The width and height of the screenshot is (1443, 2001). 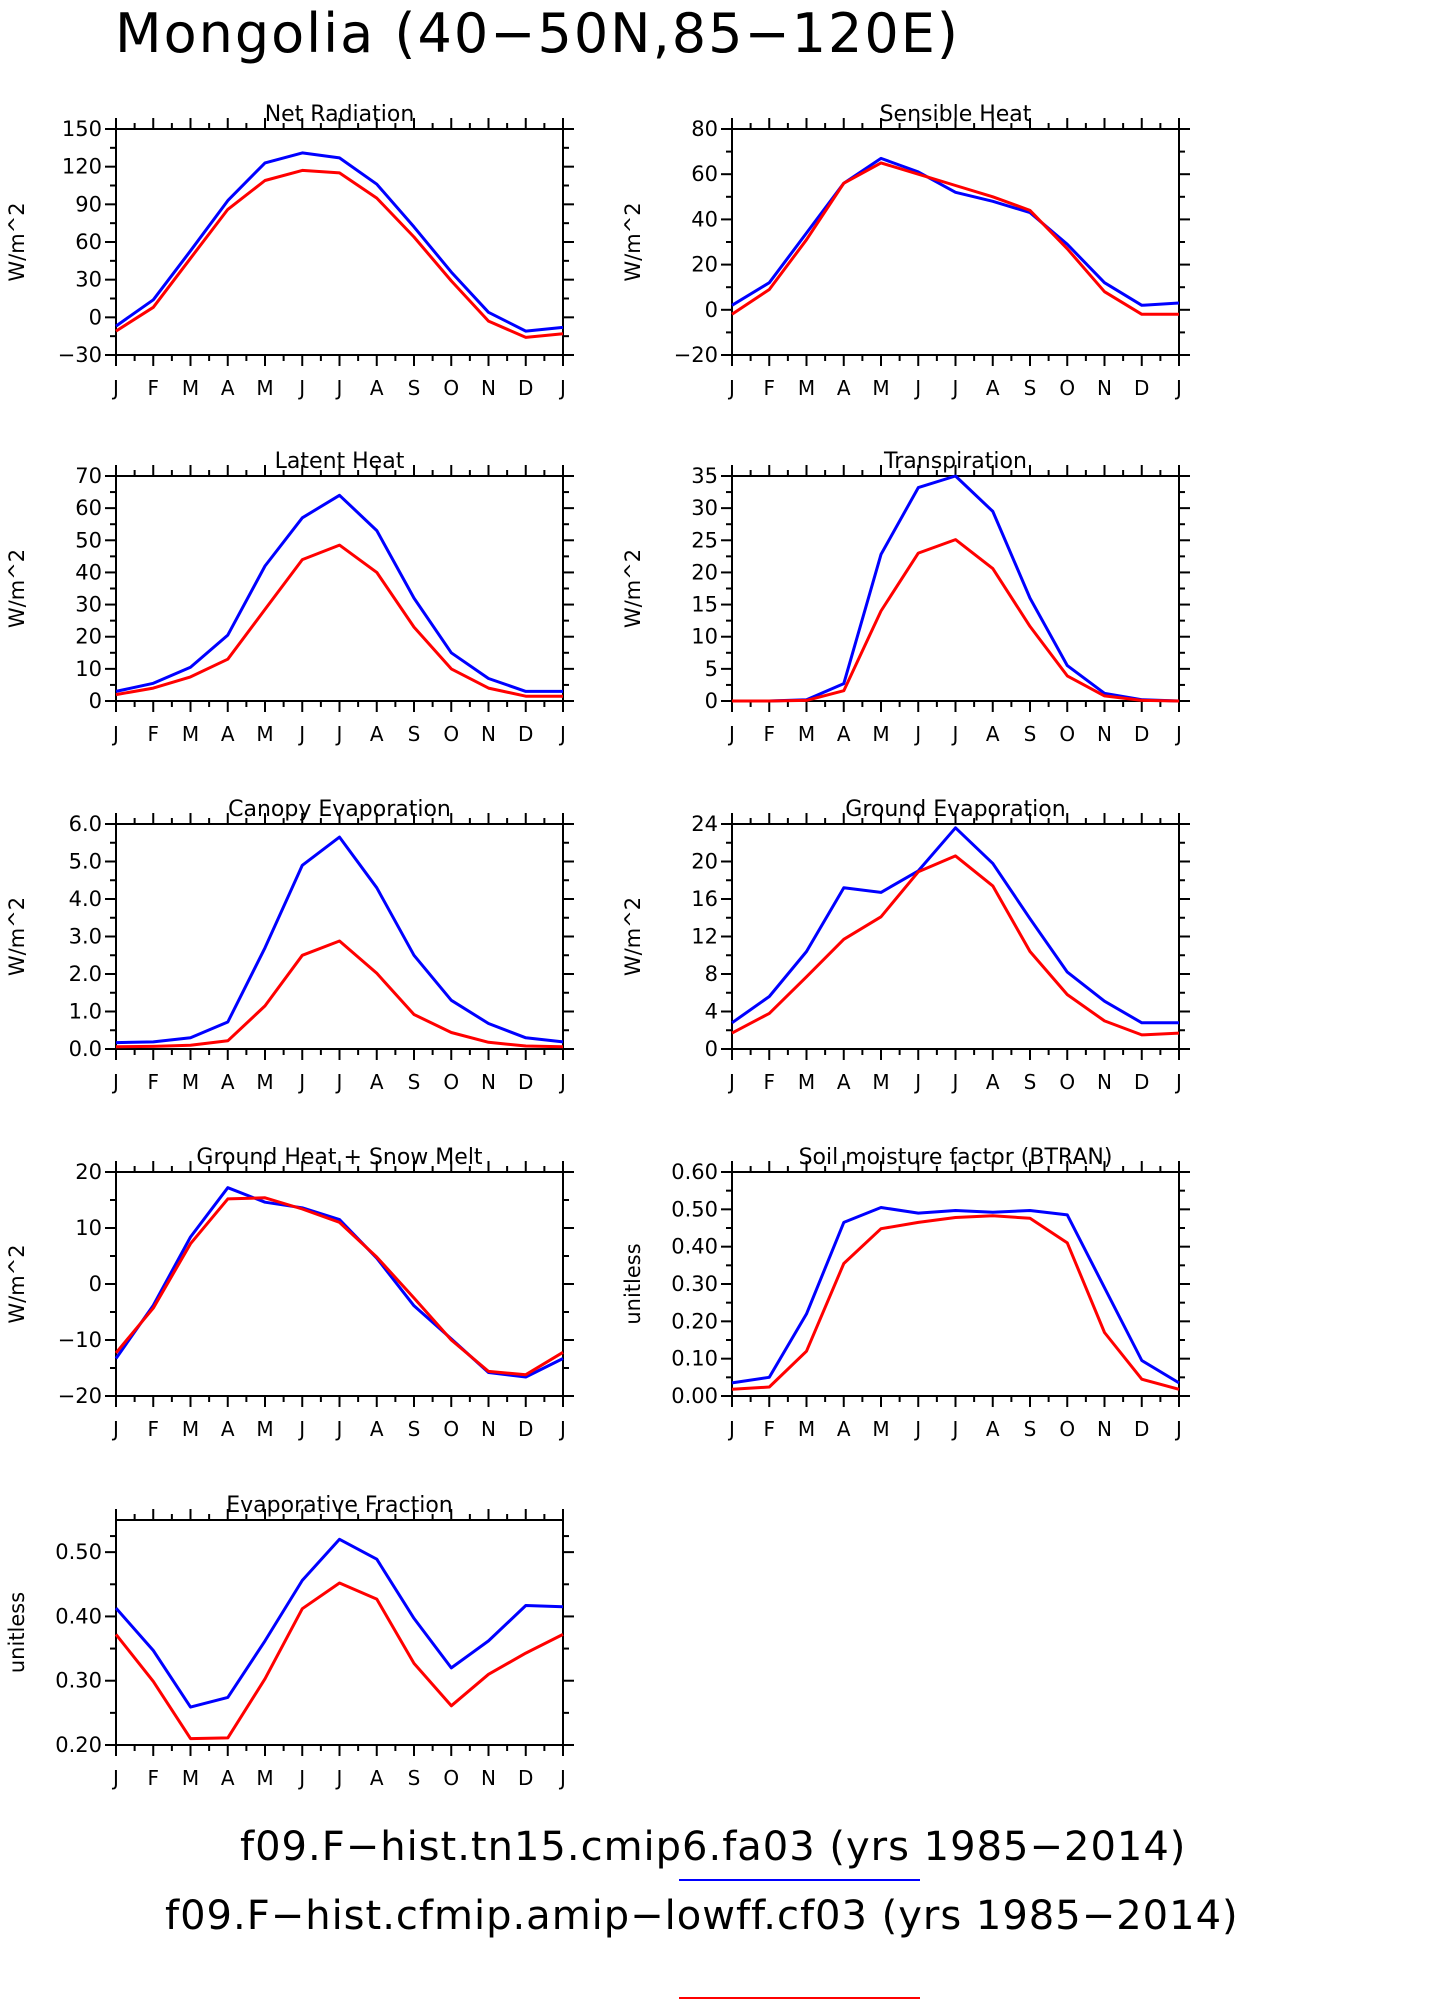 I want to click on y-tick-label: 20, so click(x=704, y=572).